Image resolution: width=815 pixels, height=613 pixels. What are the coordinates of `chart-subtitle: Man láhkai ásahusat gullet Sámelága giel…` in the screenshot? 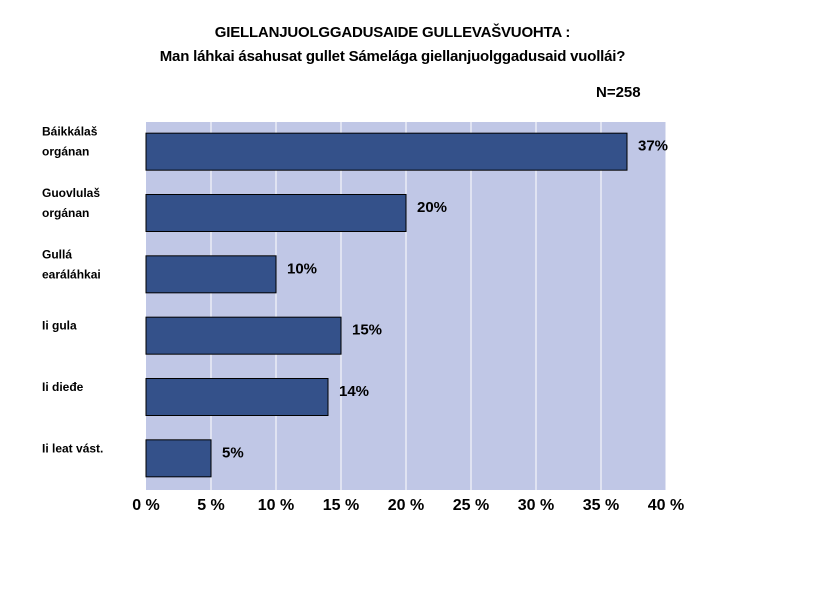 It's located at (392, 56).